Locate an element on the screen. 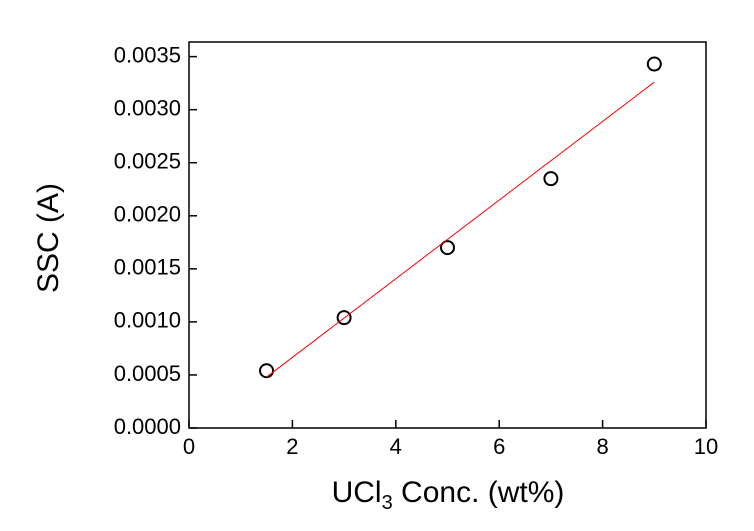  x-tick-label: 6 is located at coordinates (499, 446).